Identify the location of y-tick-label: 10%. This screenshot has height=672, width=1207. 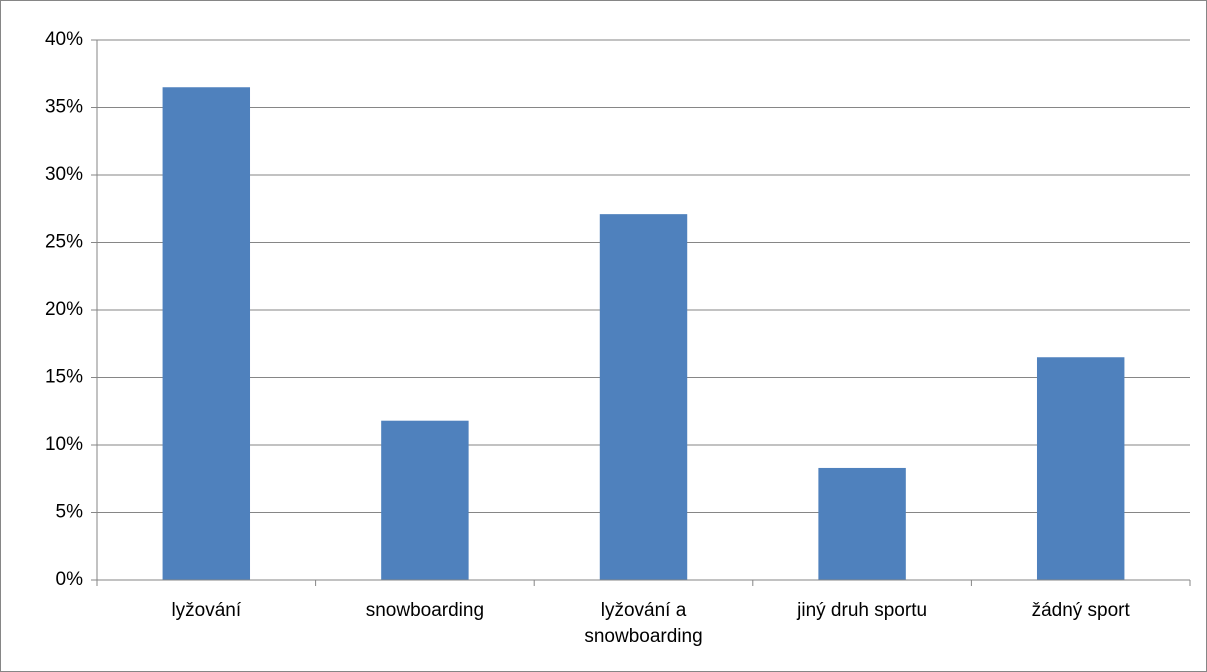
(64, 444).